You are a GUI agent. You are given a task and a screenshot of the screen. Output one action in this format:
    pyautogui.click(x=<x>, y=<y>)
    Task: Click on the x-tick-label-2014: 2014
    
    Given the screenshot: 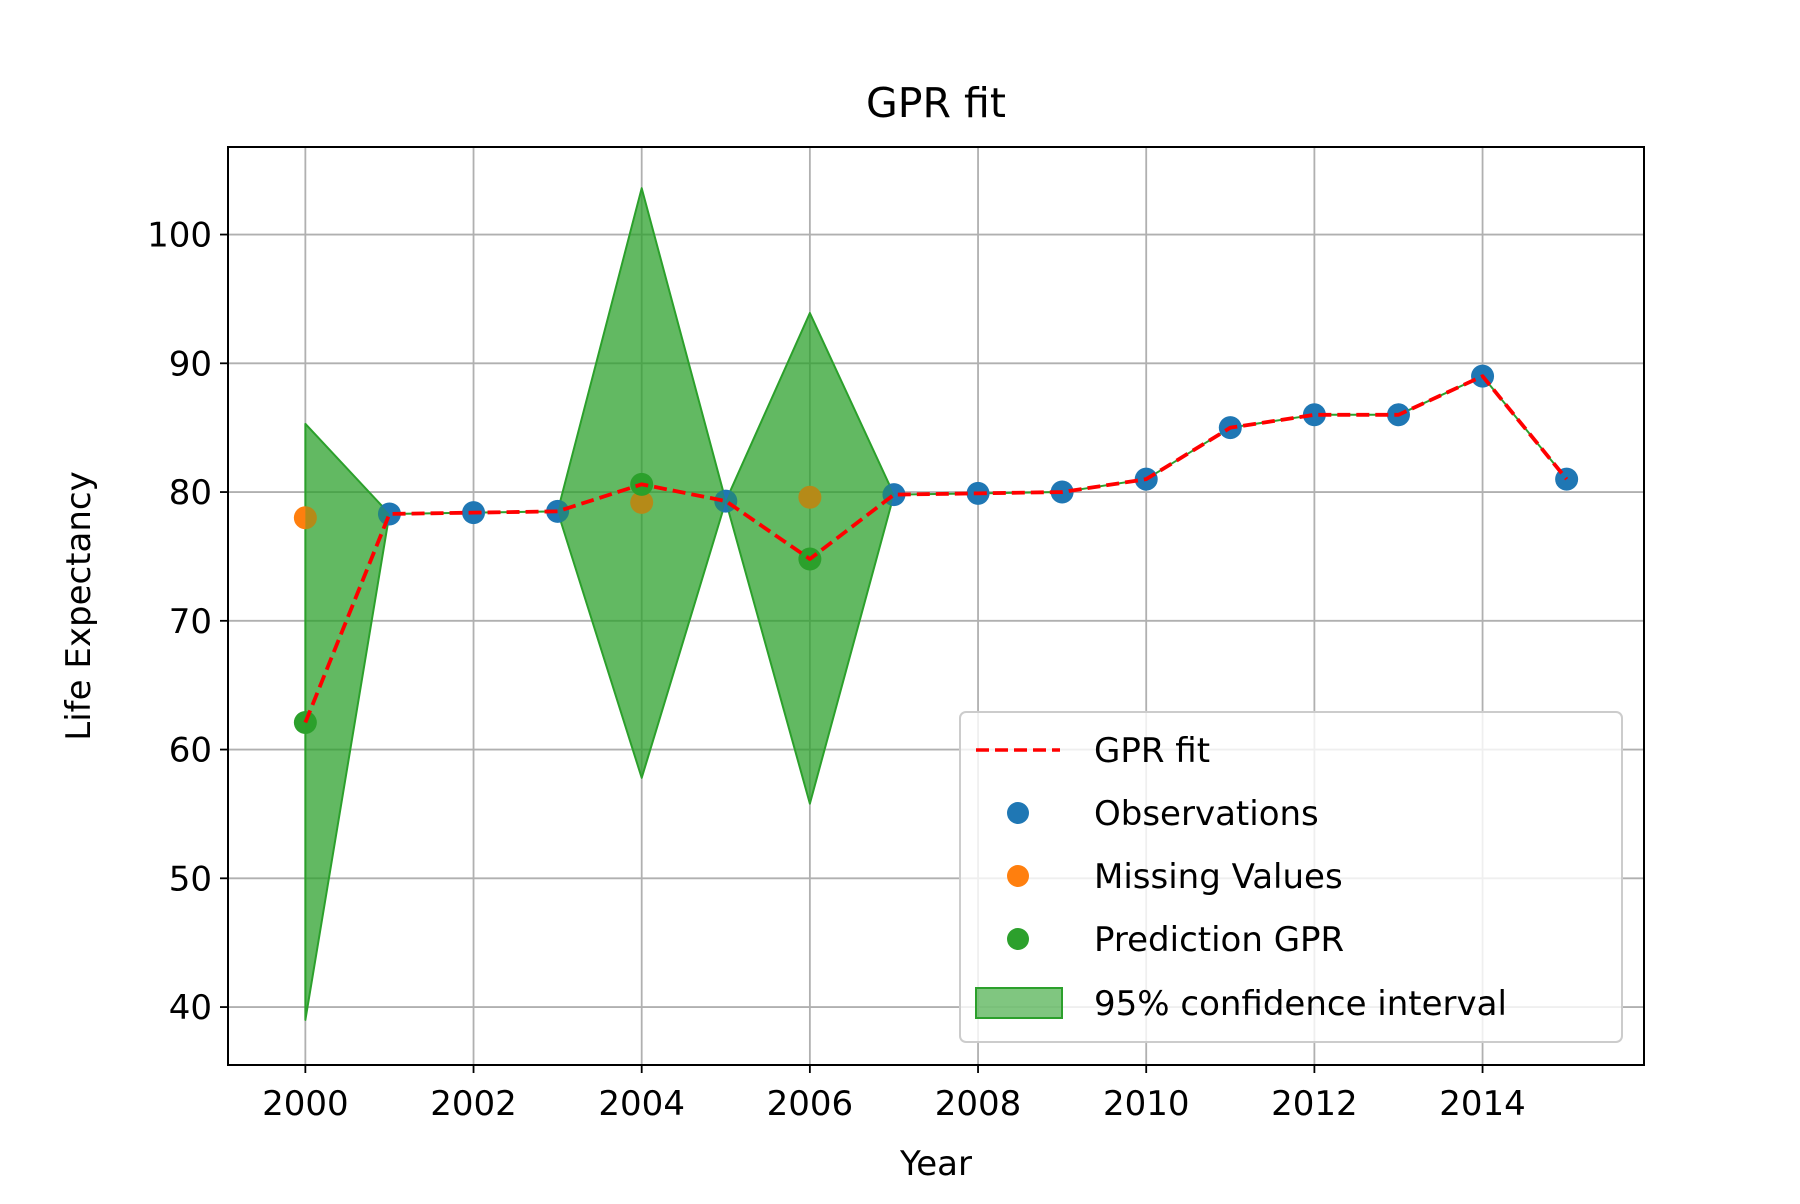 What is the action you would take?
    pyautogui.click(x=1482, y=1104)
    